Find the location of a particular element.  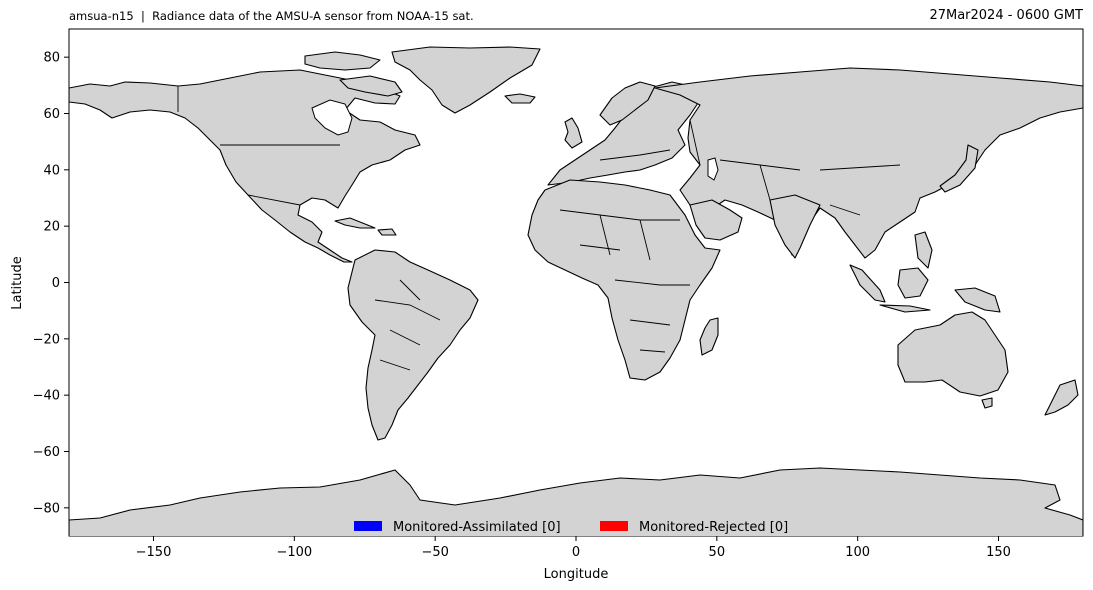

land-africa is located at coordinates (624, 280).